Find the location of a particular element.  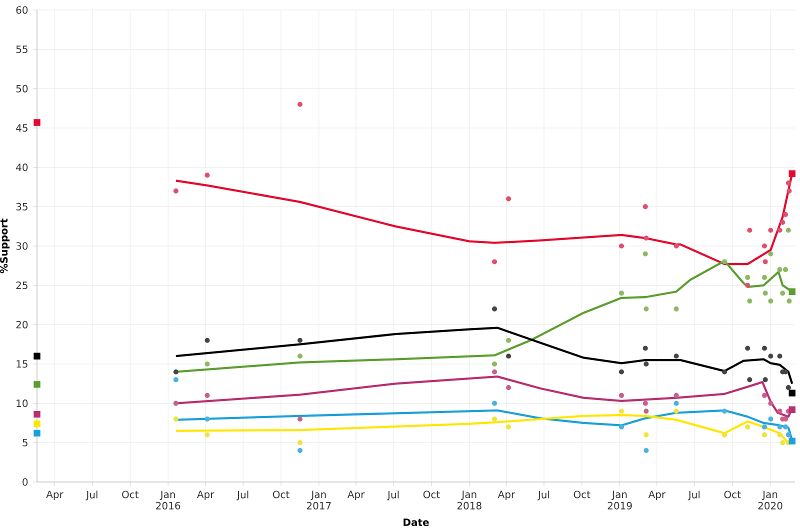

y-tick-label: 50 is located at coordinates (22, 88).